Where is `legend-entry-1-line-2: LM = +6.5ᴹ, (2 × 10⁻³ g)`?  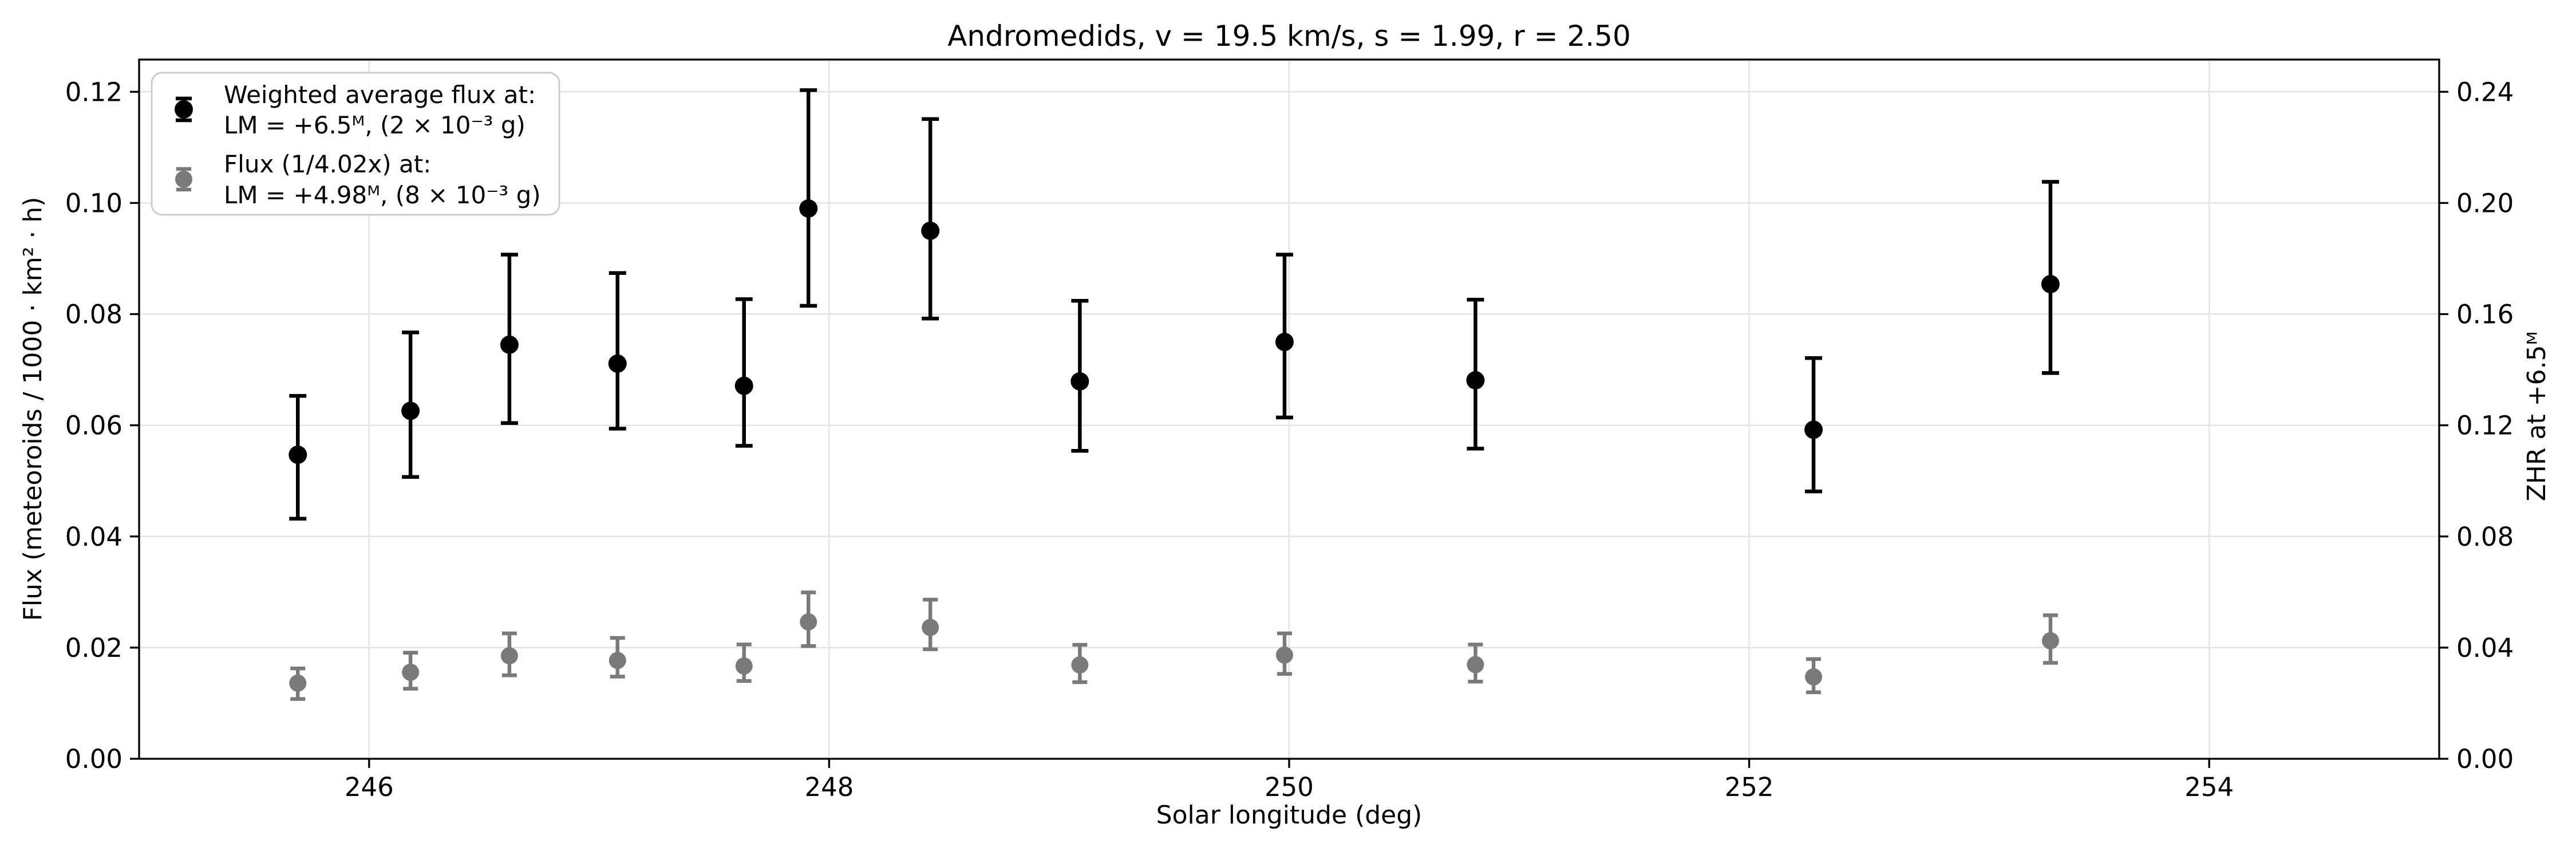 legend-entry-1-line-2: LM = +6.5ᴹ, (2 × 10⁻³ g) is located at coordinates (375, 125).